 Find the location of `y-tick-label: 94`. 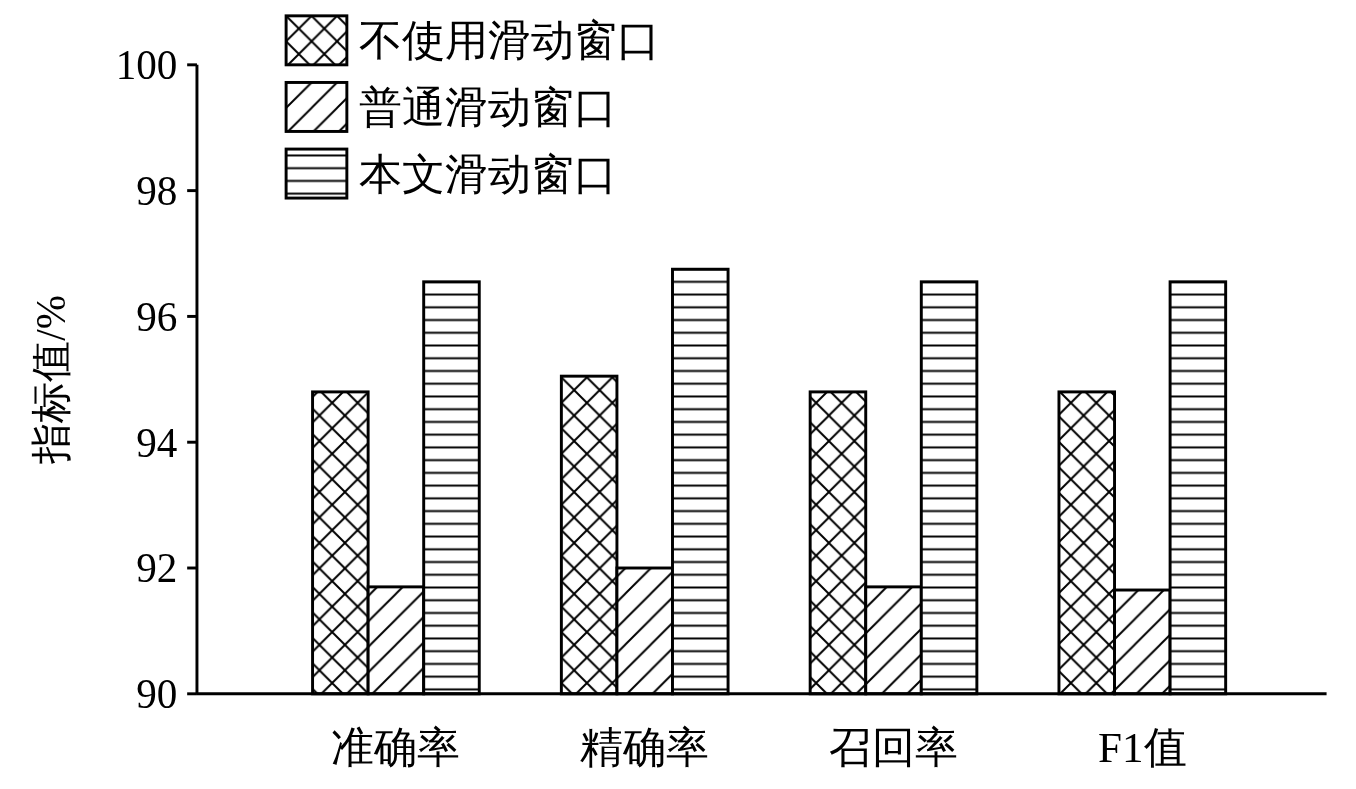

y-tick-label: 94 is located at coordinates (157, 442).